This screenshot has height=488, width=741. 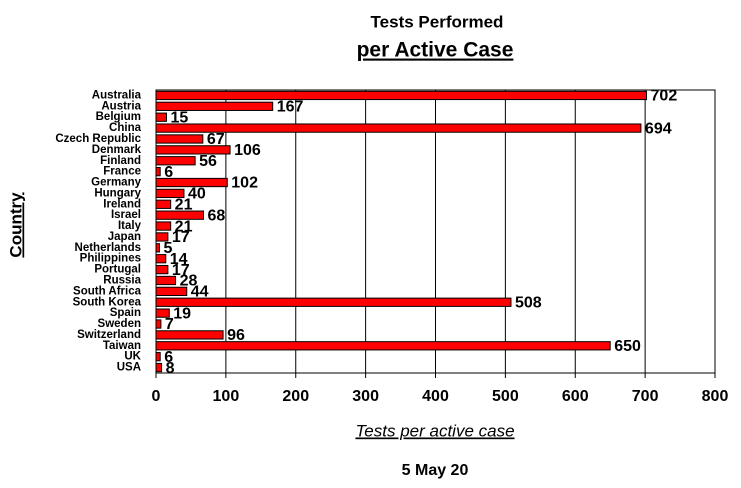 What do you see at coordinates (244, 183) in the screenshot?
I see `value-label: 102` at bounding box center [244, 183].